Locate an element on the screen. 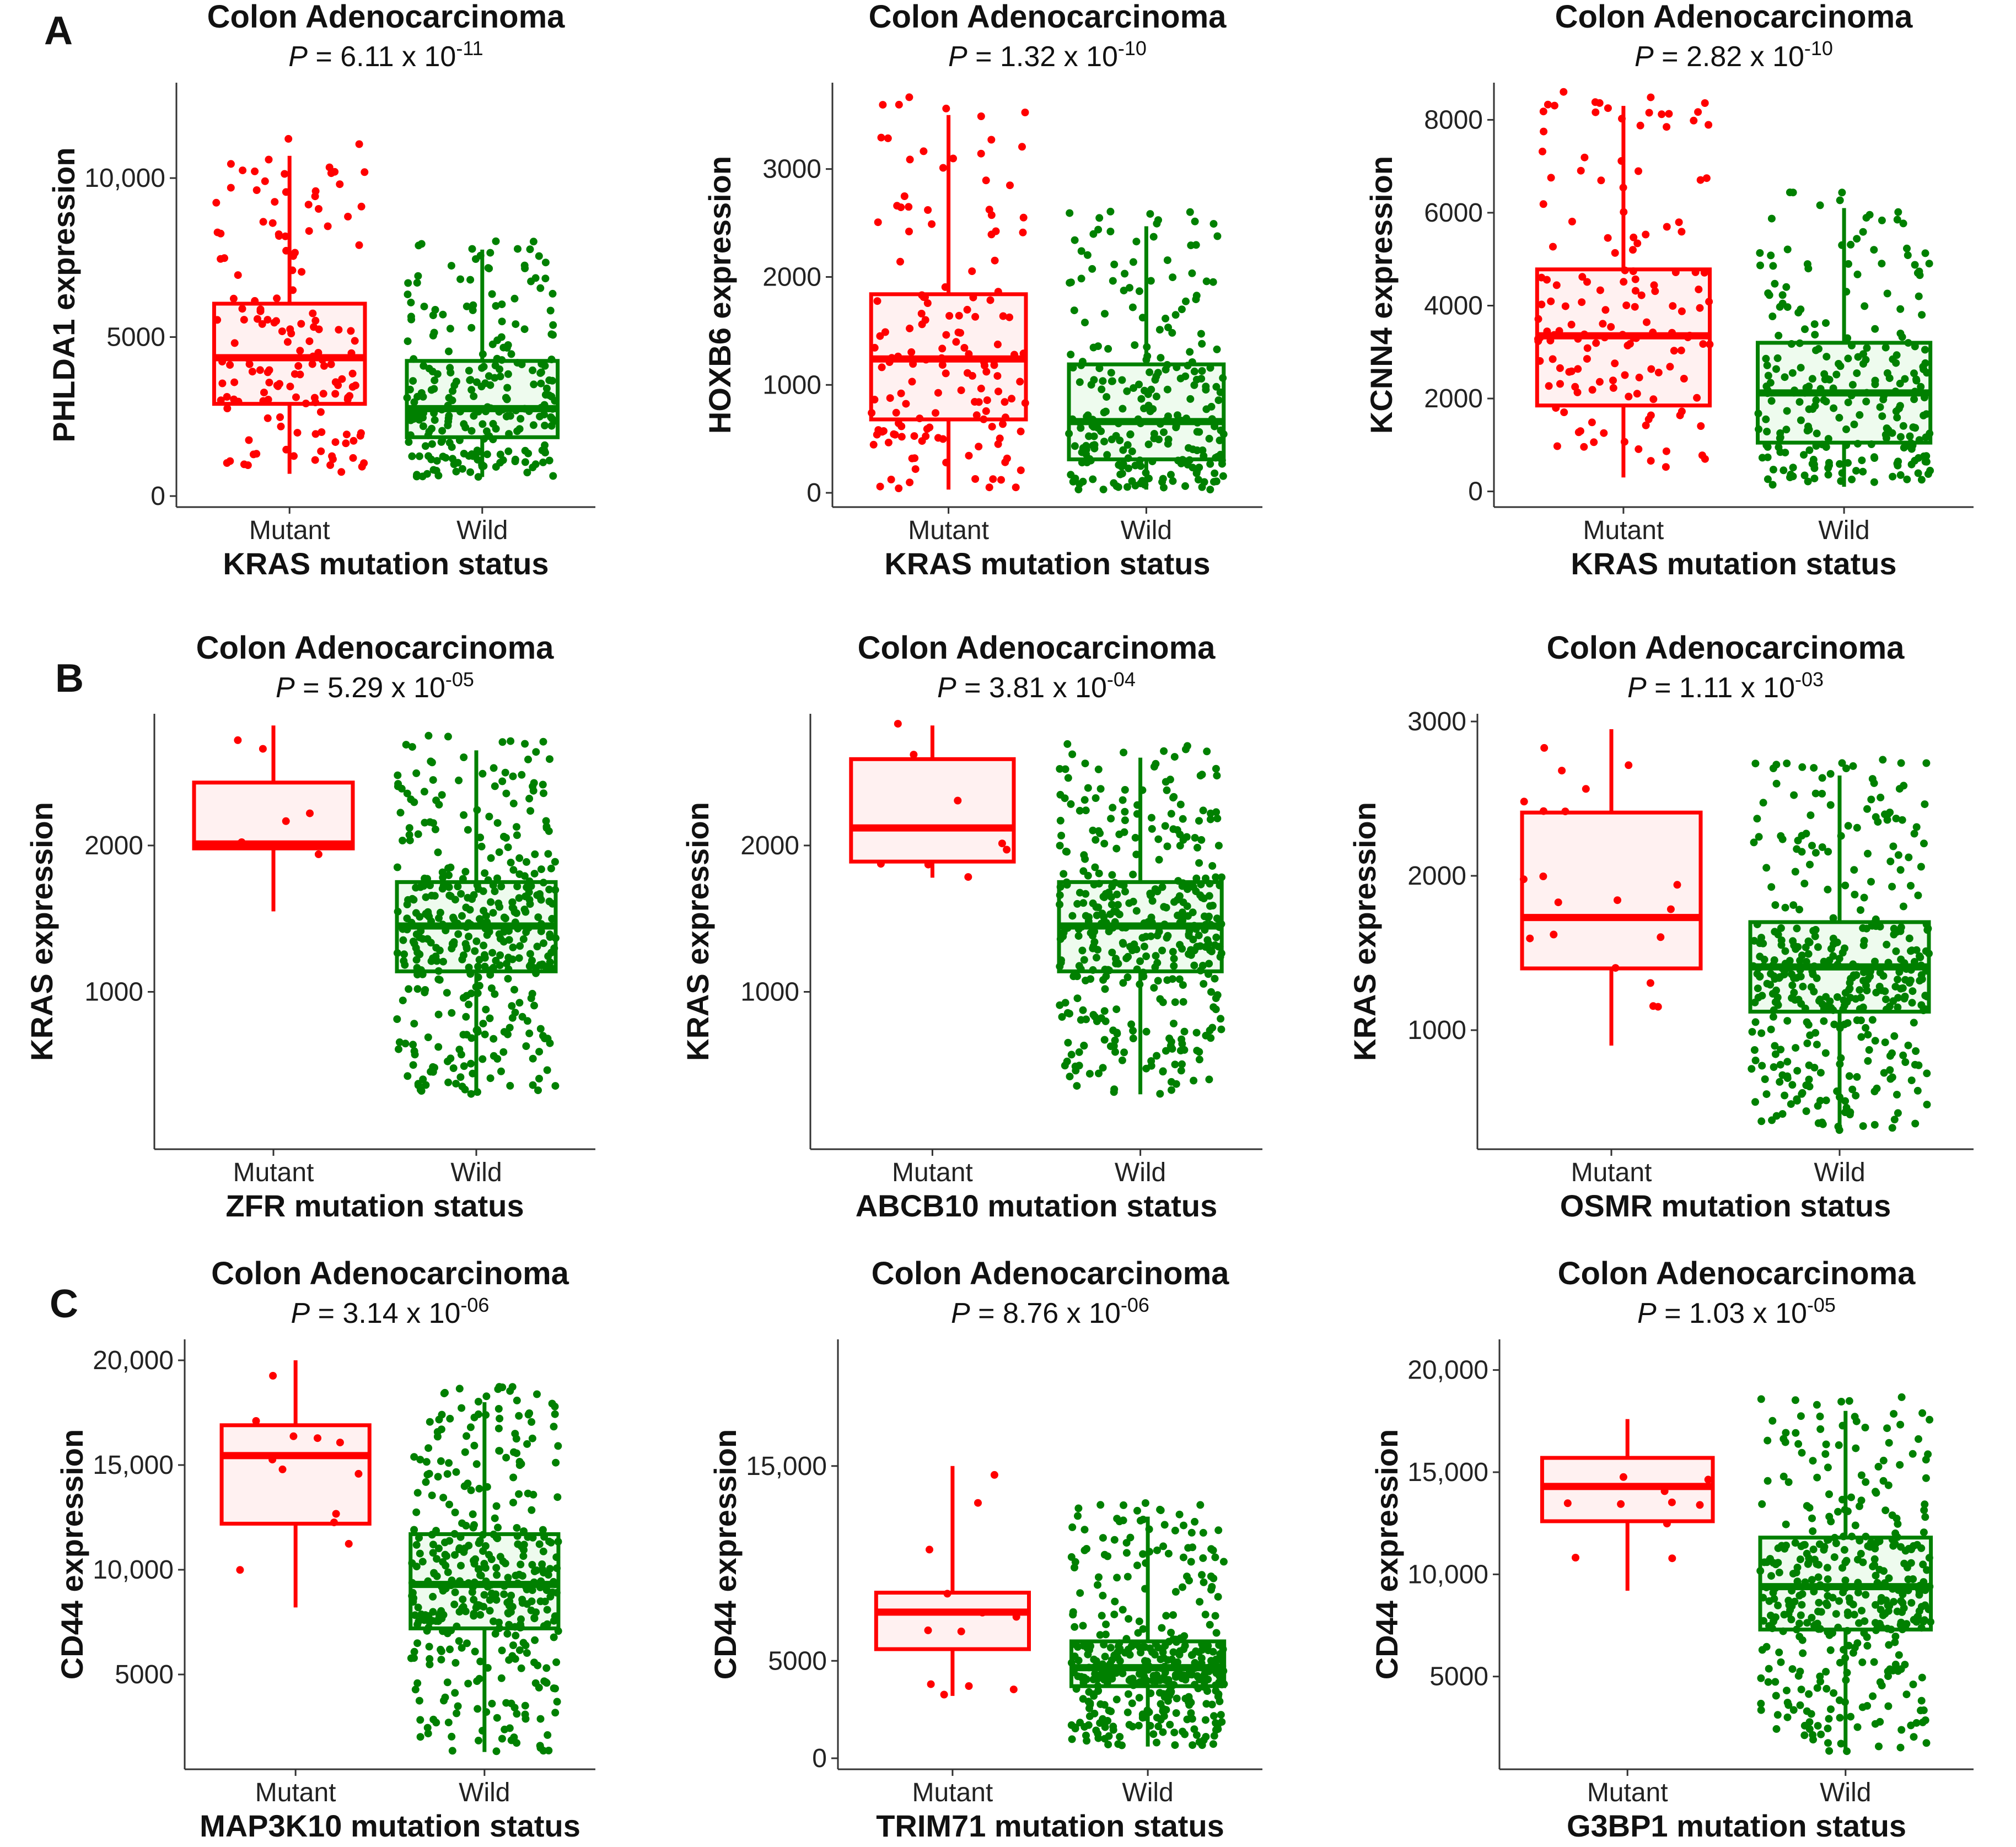 Image resolution: width=2016 pixels, height=1847 pixels. x-category-label: Mutant is located at coordinates (296, 1792).